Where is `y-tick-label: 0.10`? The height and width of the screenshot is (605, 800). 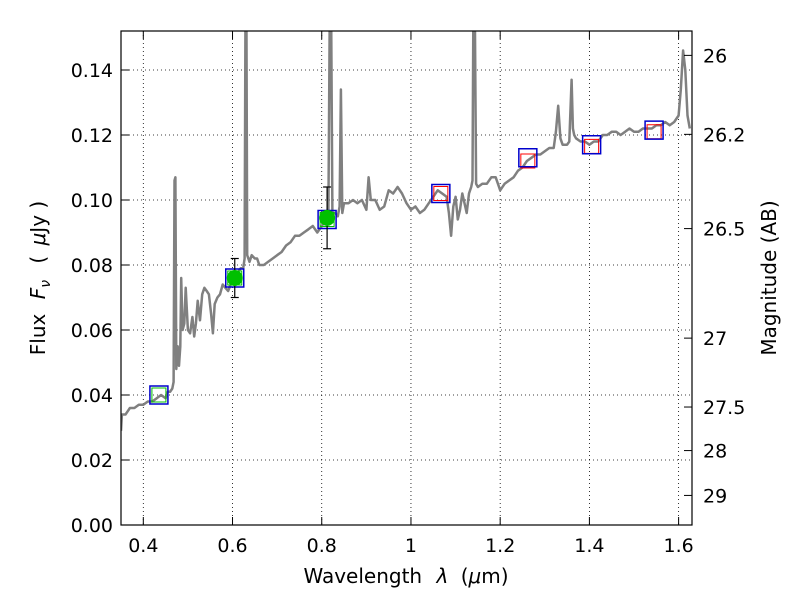
y-tick-label: 0.10 is located at coordinates (92, 201).